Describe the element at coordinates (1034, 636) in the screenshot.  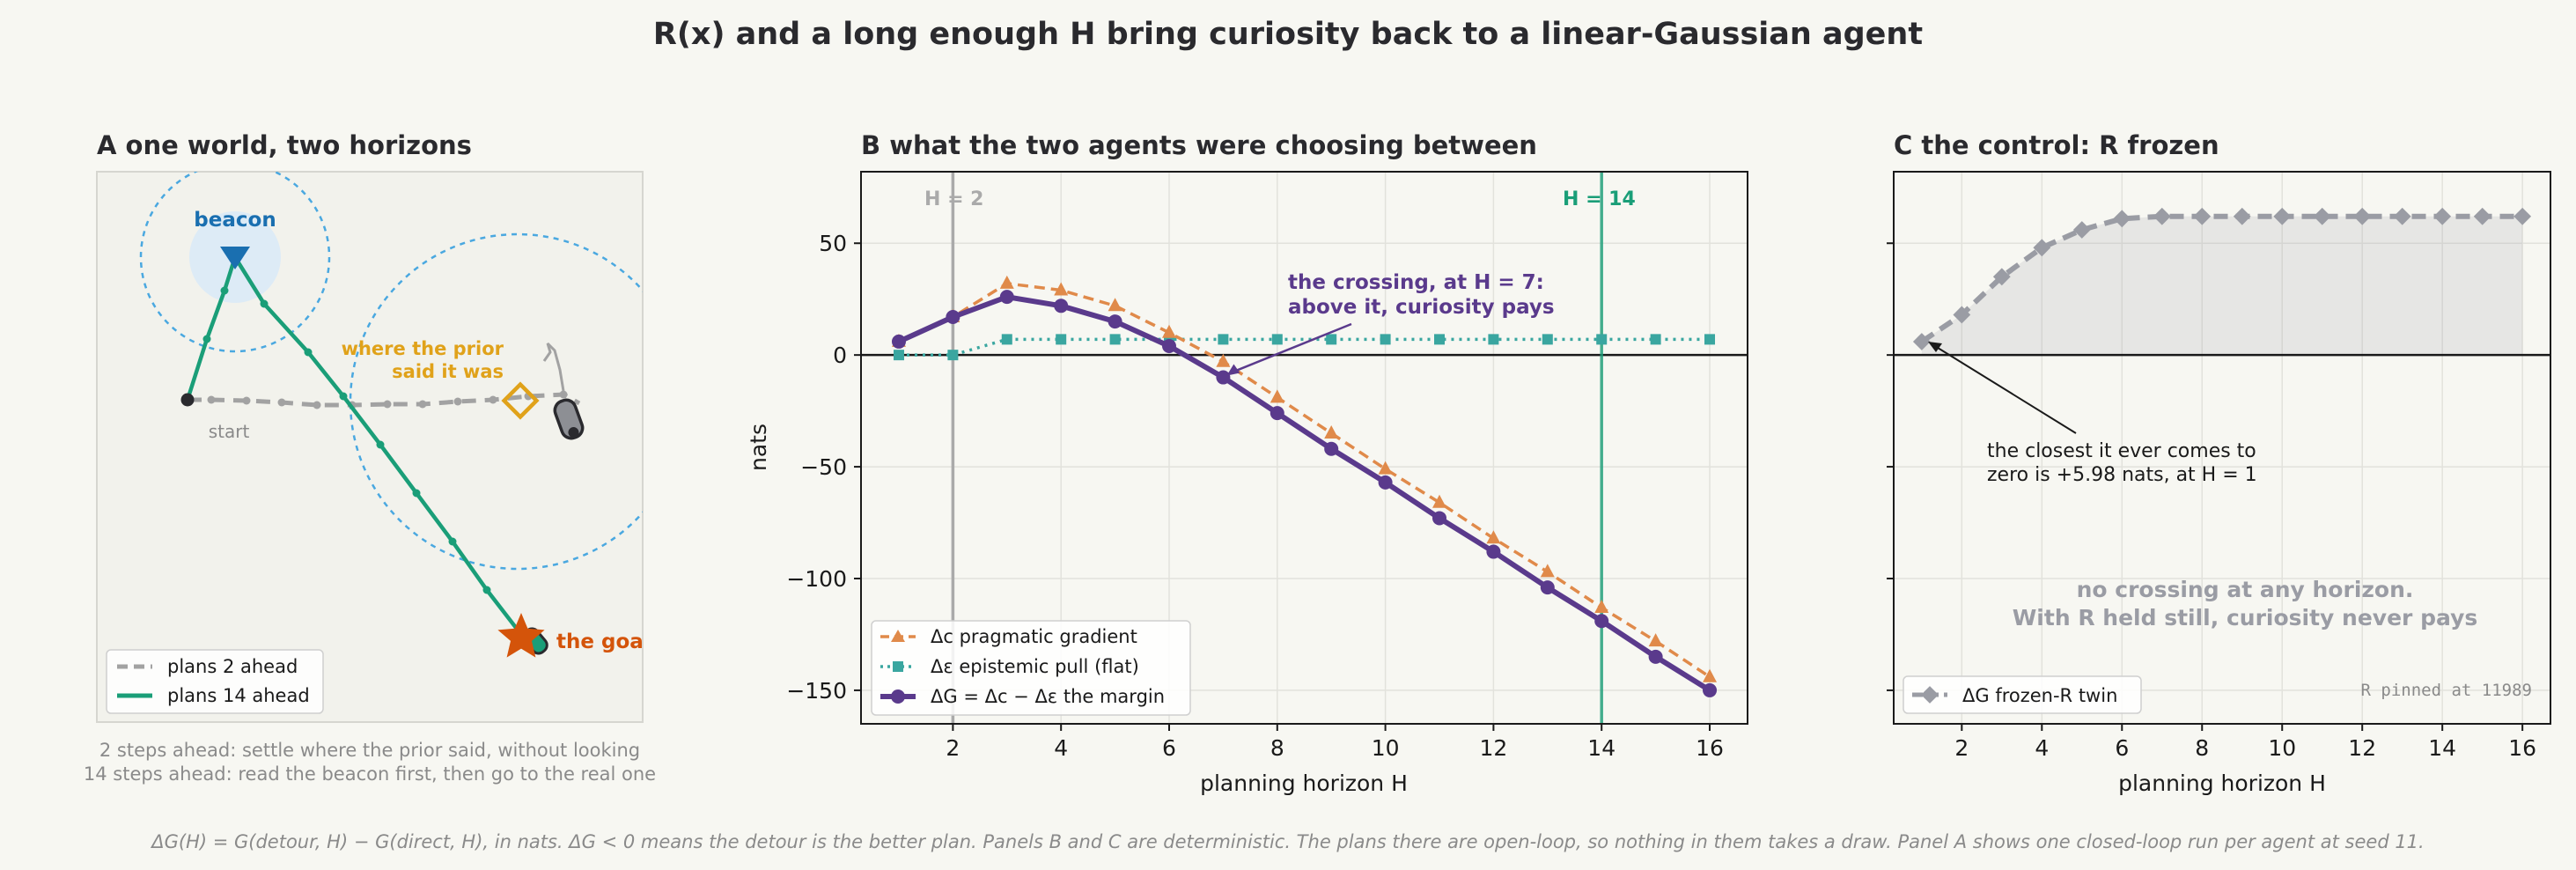
I see `legend-b-item-1: Δc pragmatic gradient` at that location.